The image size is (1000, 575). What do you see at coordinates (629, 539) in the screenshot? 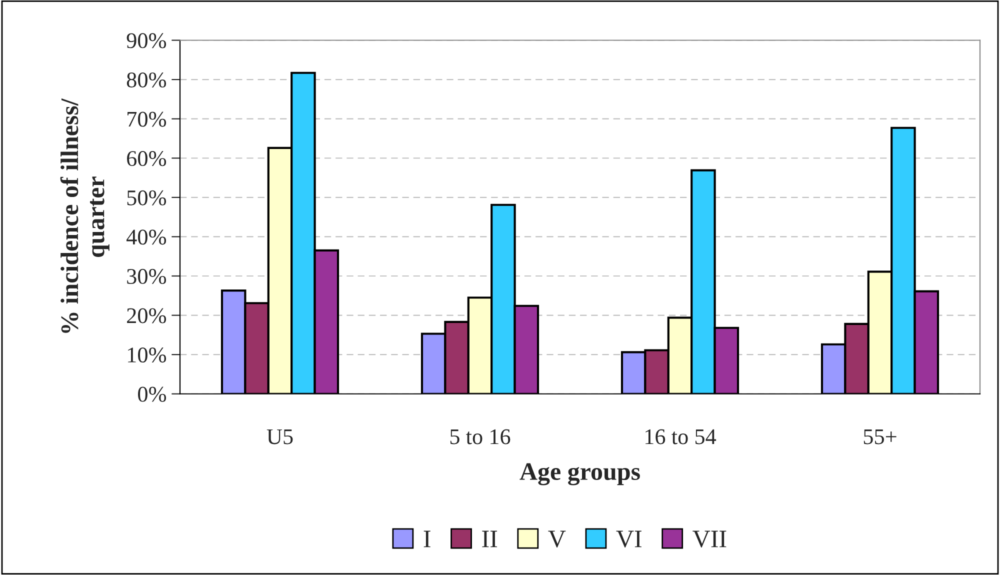
I see `legend-label: VI` at bounding box center [629, 539].